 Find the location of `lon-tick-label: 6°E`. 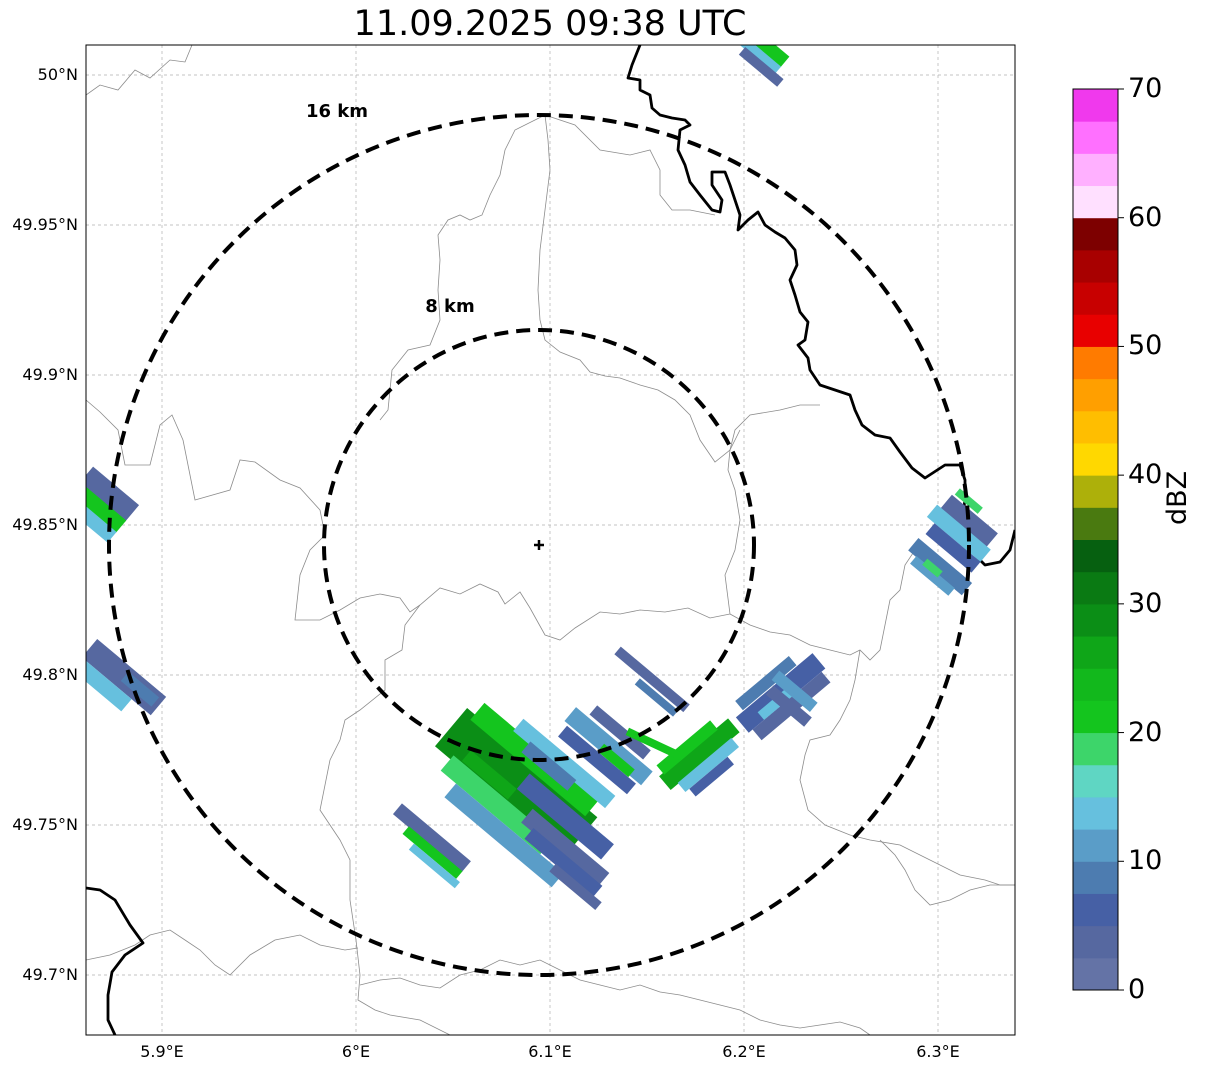

lon-tick-label: 6°E is located at coordinates (356, 1051).